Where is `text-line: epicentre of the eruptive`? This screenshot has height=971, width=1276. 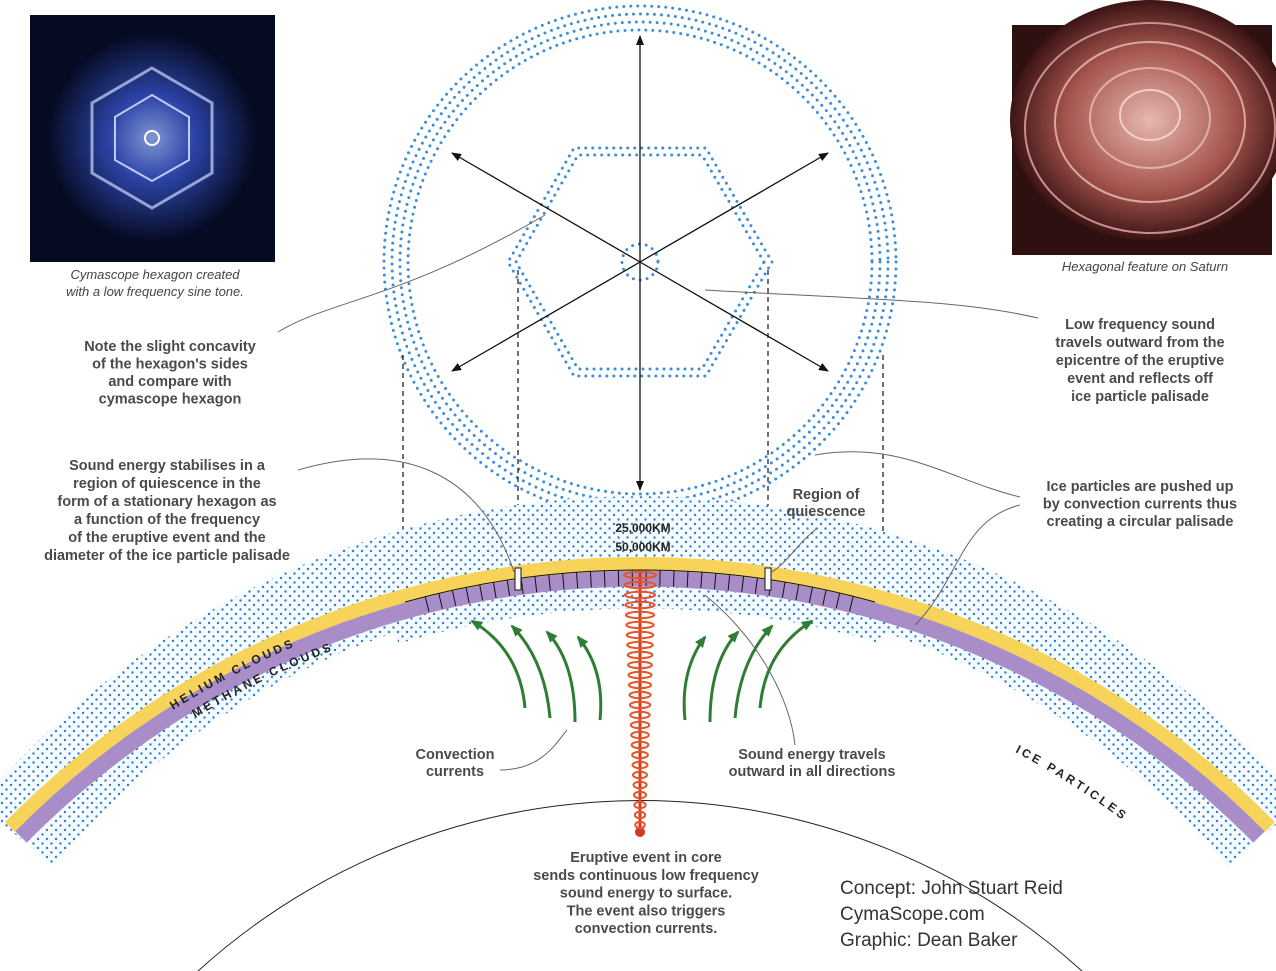 text-line: epicentre of the eruptive is located at coordinates (1140, 361).